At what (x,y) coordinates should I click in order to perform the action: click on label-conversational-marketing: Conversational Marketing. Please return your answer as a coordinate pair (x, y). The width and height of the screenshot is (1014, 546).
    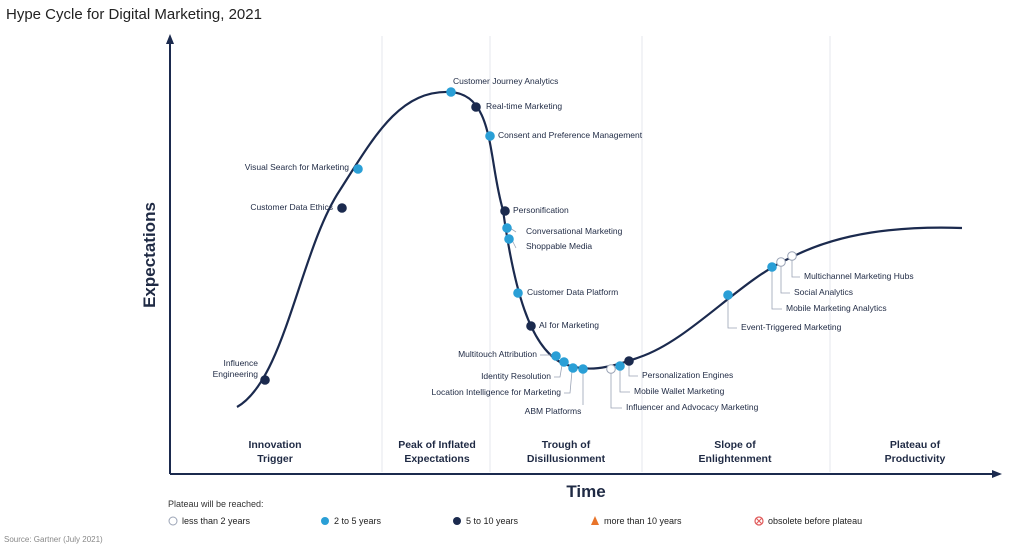
    Looking at the image, I should click on (574, 231).